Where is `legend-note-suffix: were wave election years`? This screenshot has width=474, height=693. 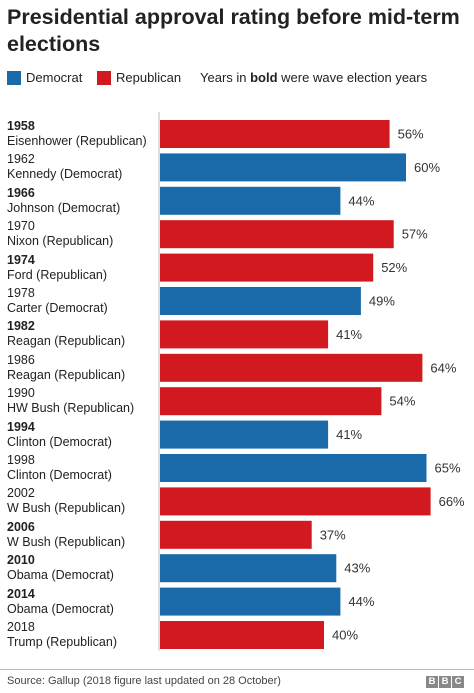
legend-note-suffix: were wave election years is located at coordinates (352, 77).